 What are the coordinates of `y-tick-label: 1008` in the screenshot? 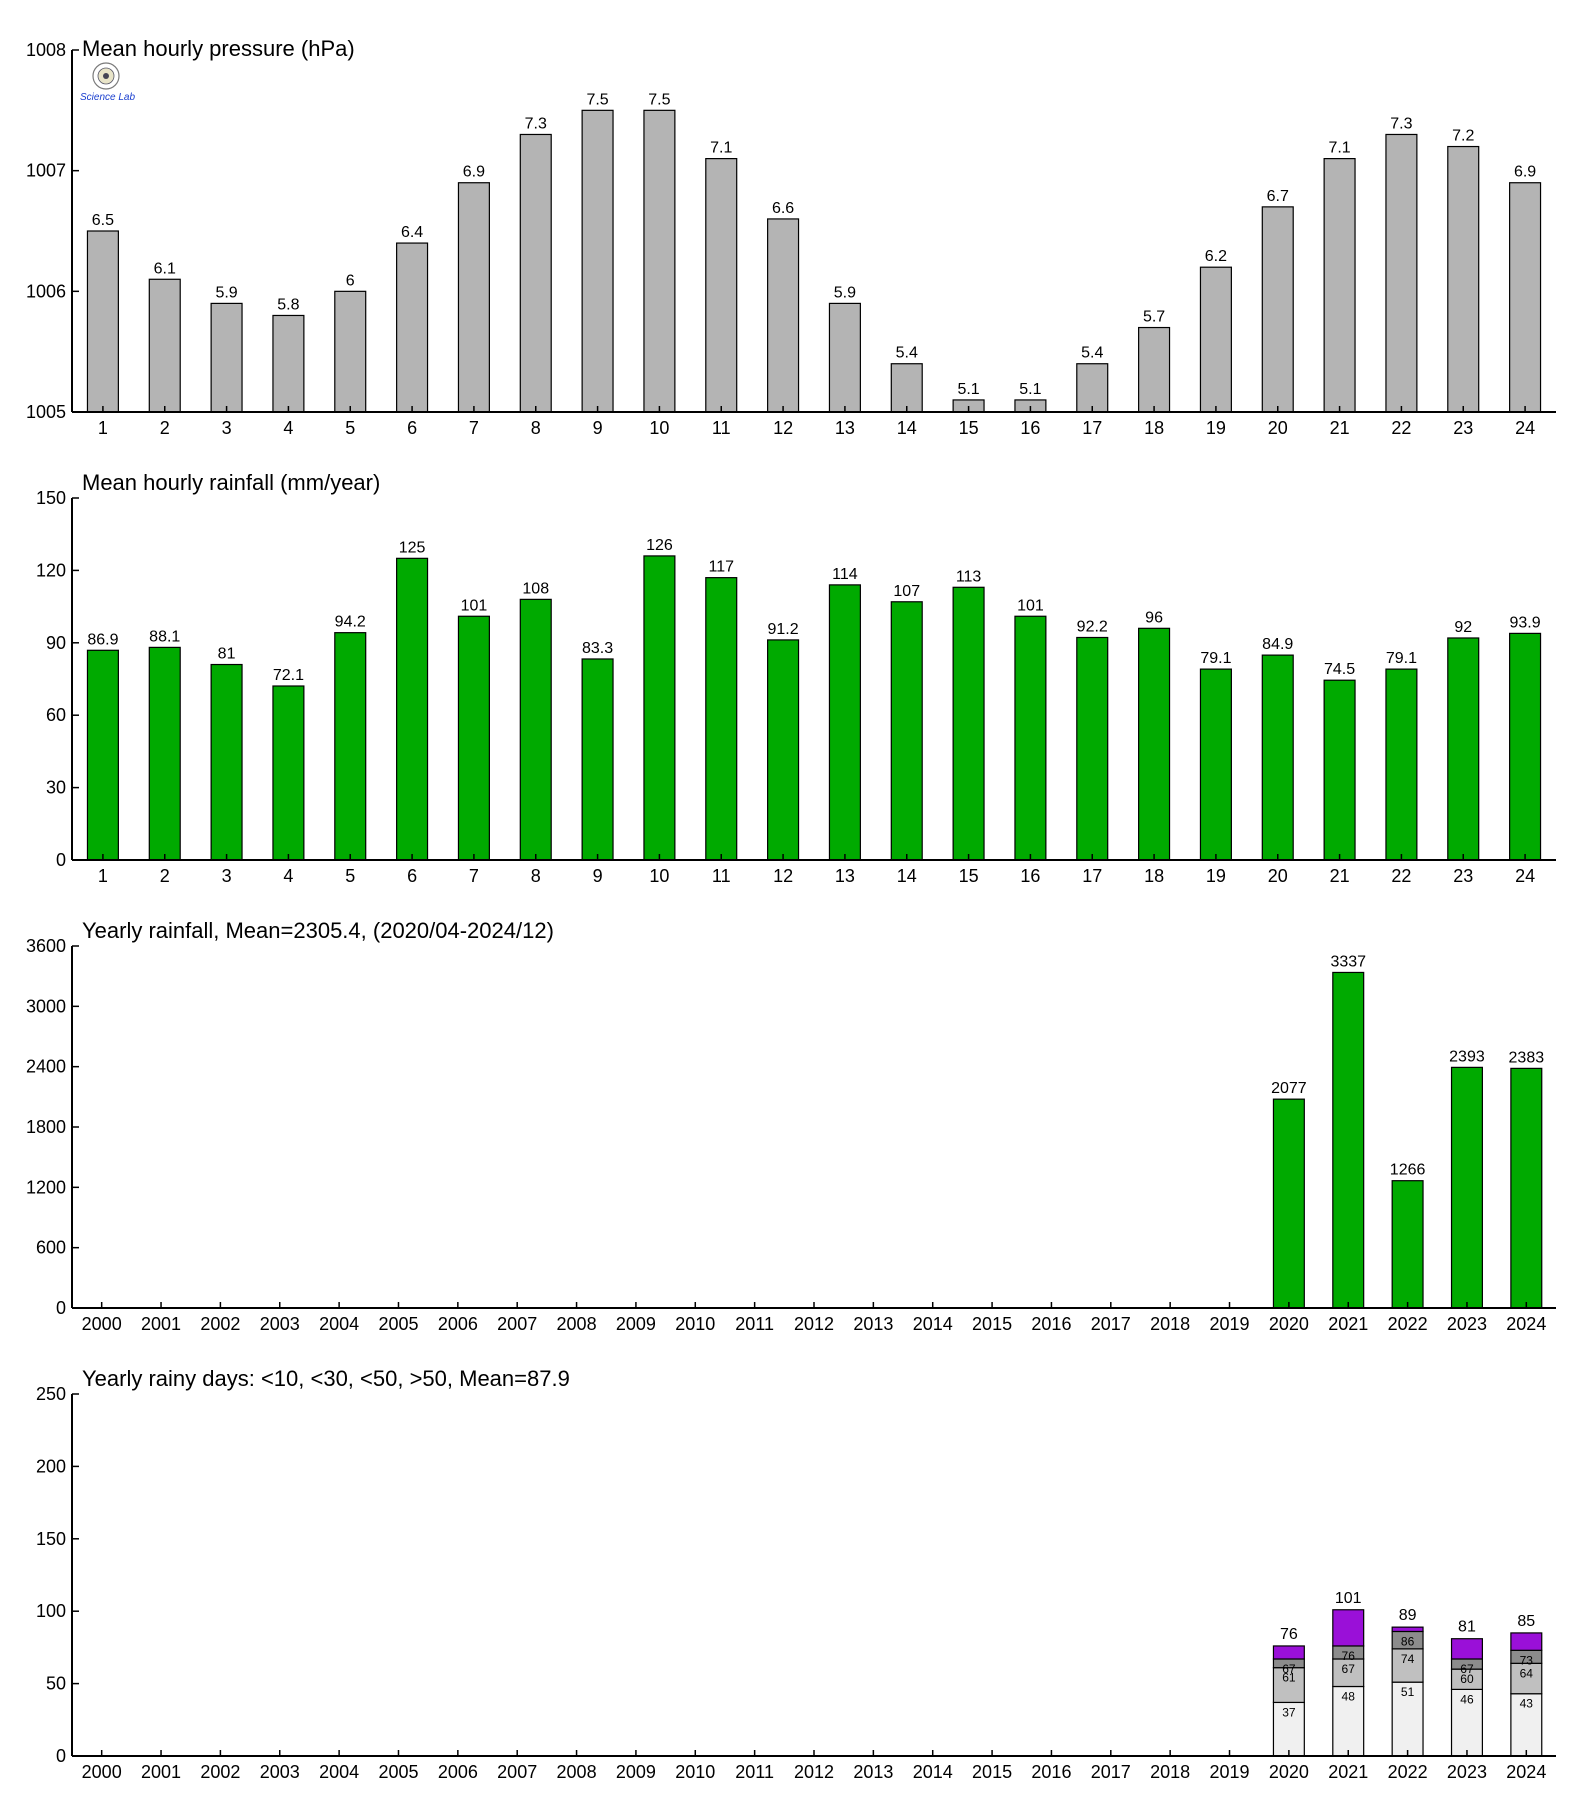 It's located at (46, 50).